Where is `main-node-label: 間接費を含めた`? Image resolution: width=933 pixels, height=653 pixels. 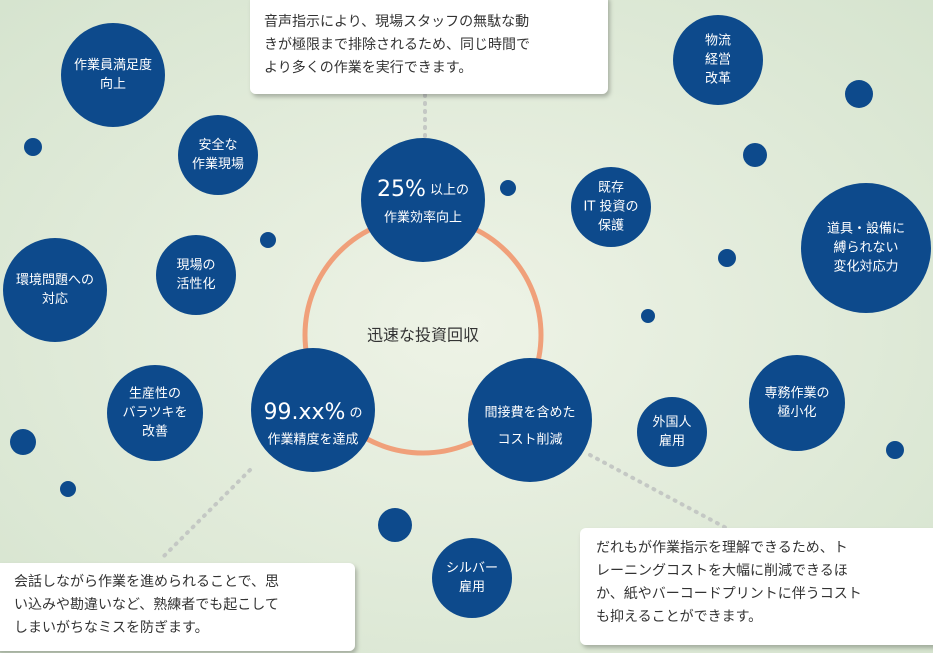
main-node-label: 間接費を含めた is located at coordinates (529, 413).